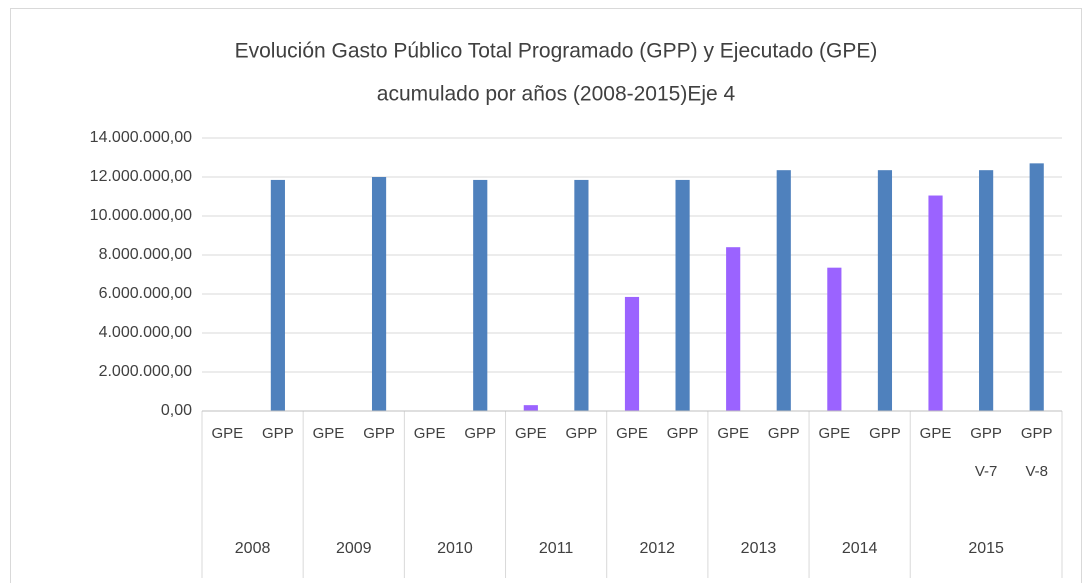 The image size is (1091, 583). What do you see at coordinates (860, 548) in the screenshot?
I see `group-label: 2014` at bounding box center [860, 548].